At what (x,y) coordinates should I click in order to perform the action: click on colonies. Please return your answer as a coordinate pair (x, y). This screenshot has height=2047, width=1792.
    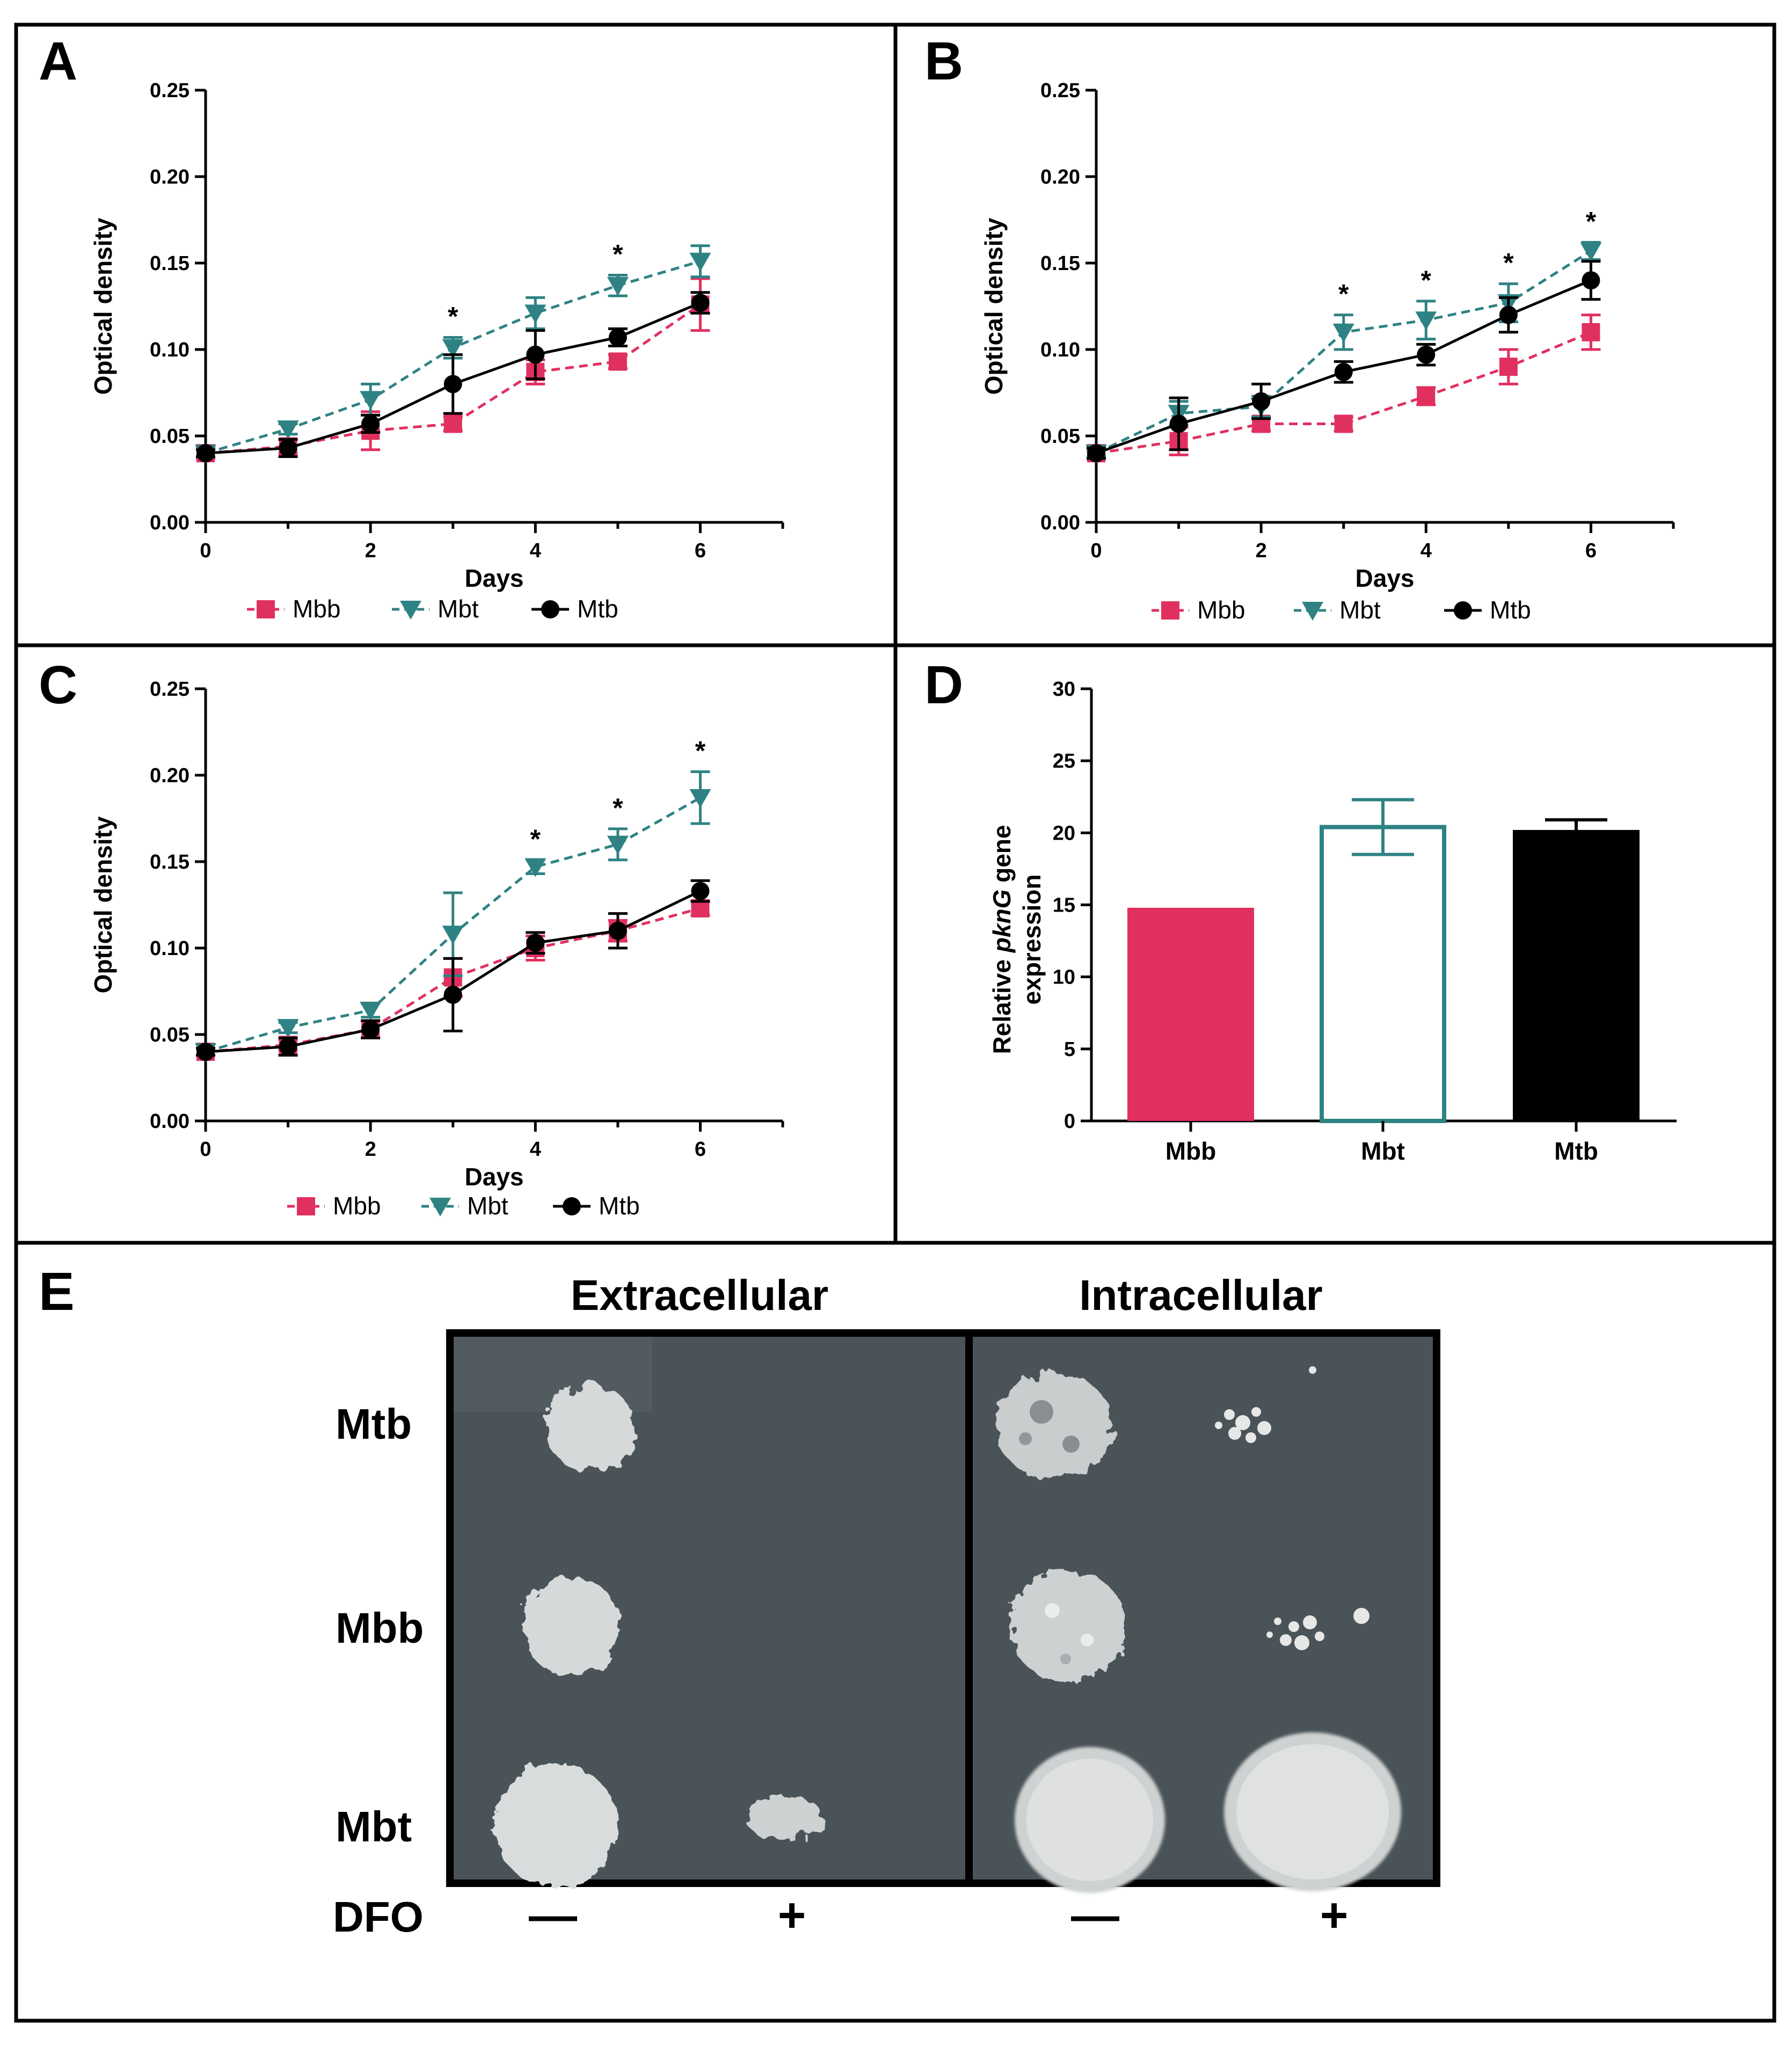
    Looking at the image, I should click on (810, 1629).